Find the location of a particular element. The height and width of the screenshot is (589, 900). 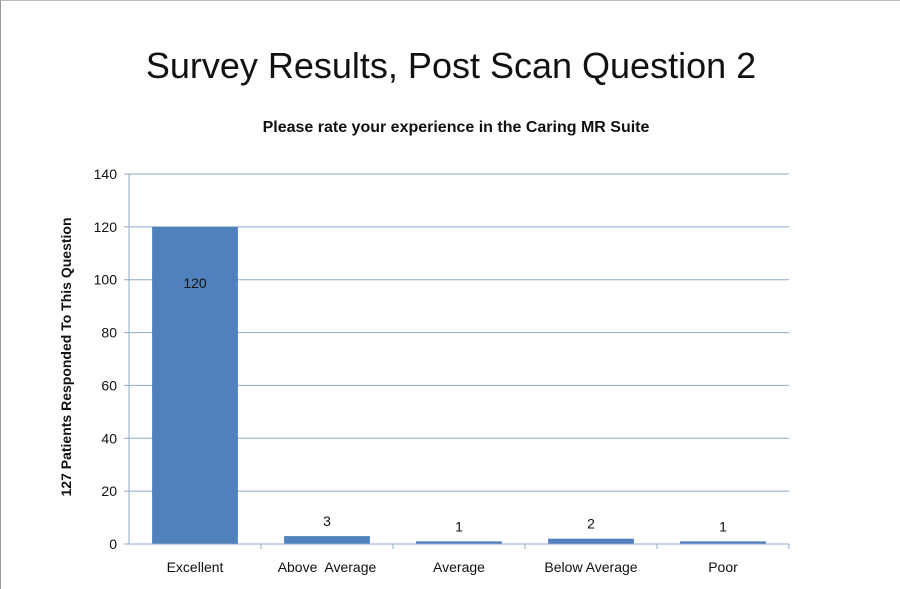

y-tick-label: 60 is located at coordinates (109, 385).